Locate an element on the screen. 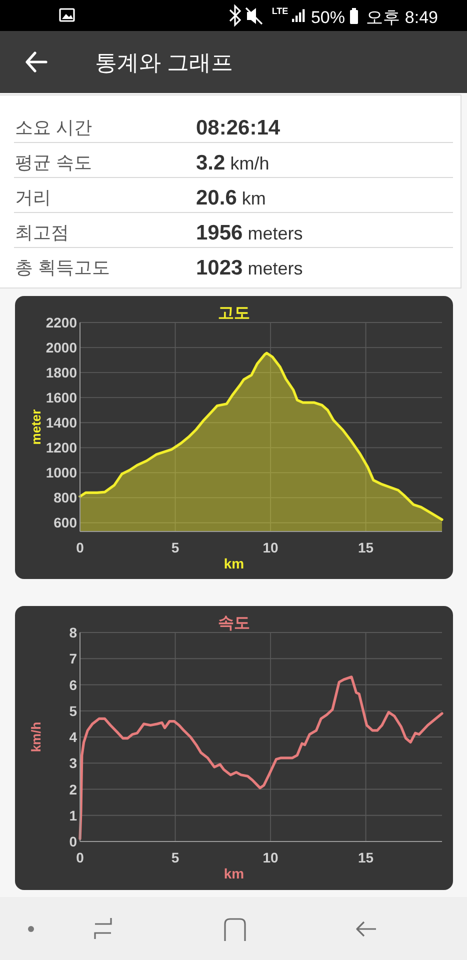  text: 08:26:14 is located at coordinates (238, 128).